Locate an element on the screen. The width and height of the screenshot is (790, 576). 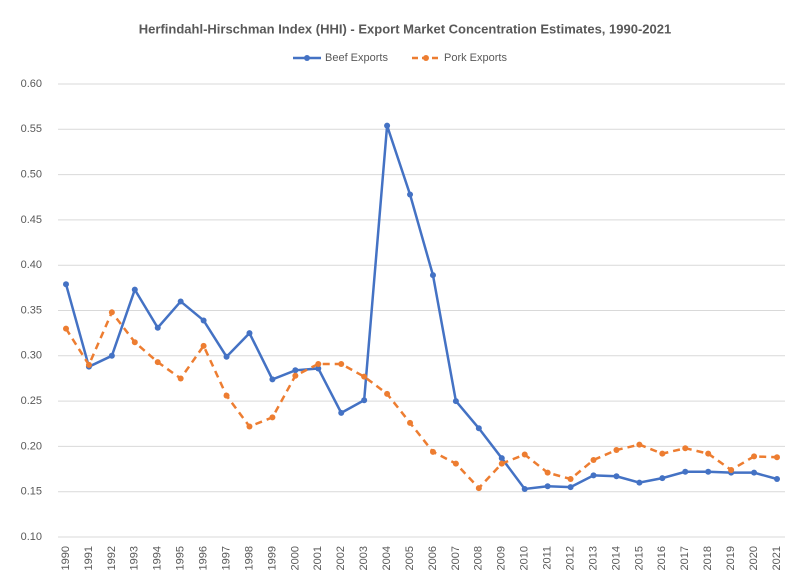
y-tick-label: 0.60 is located at coordinates (31, 84).